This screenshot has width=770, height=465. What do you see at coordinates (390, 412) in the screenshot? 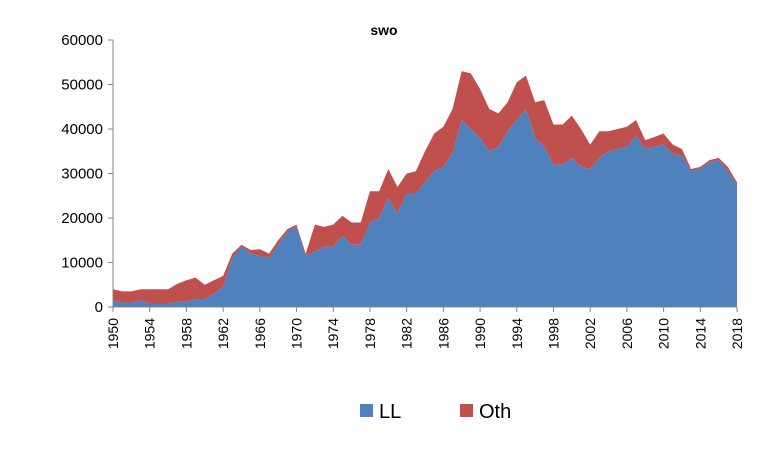
I see `legend-label-ll: LL` at bounding box center [390, 412].